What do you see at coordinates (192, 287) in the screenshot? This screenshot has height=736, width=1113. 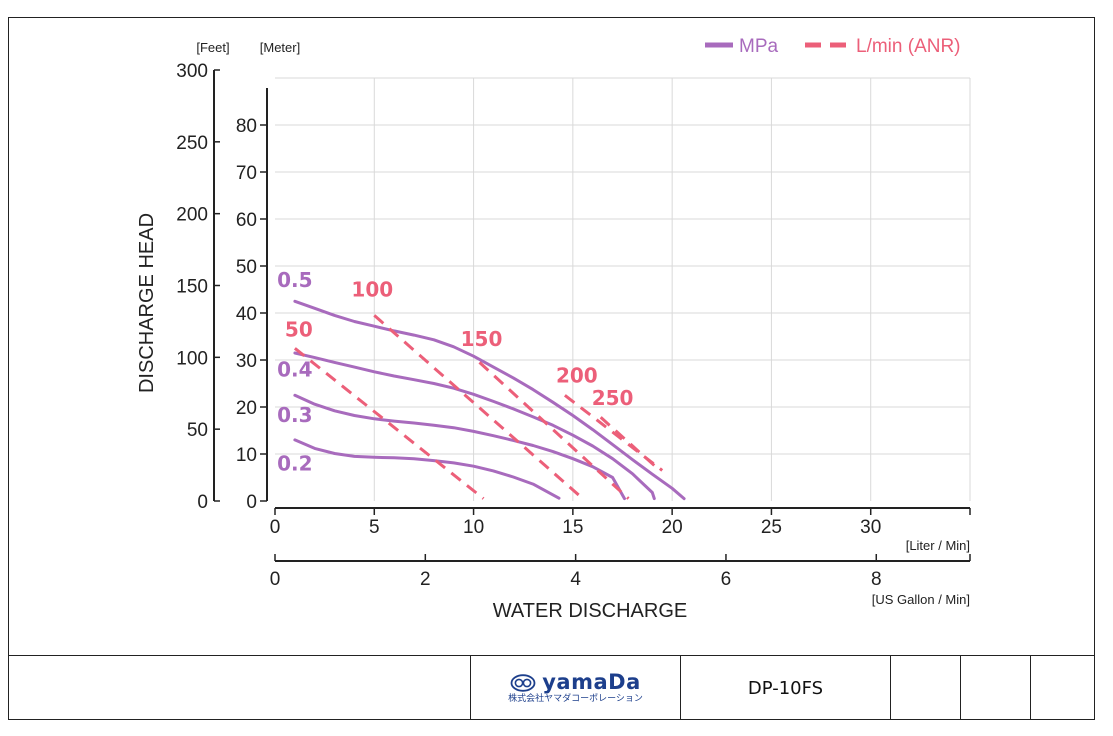 I see `feet-tick-label: 150` at bounding box center [192, 287].